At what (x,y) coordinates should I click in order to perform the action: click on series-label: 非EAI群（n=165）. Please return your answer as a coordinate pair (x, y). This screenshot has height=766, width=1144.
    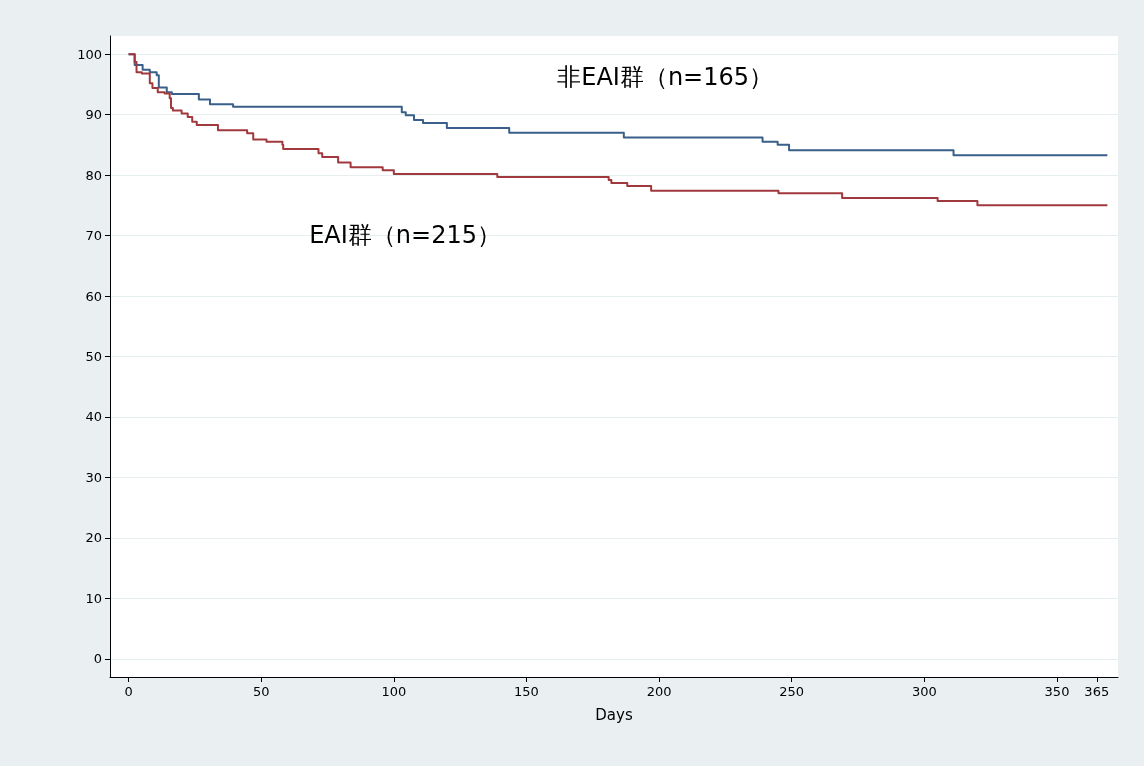
    Looking at the image, I should click on (665, 76).